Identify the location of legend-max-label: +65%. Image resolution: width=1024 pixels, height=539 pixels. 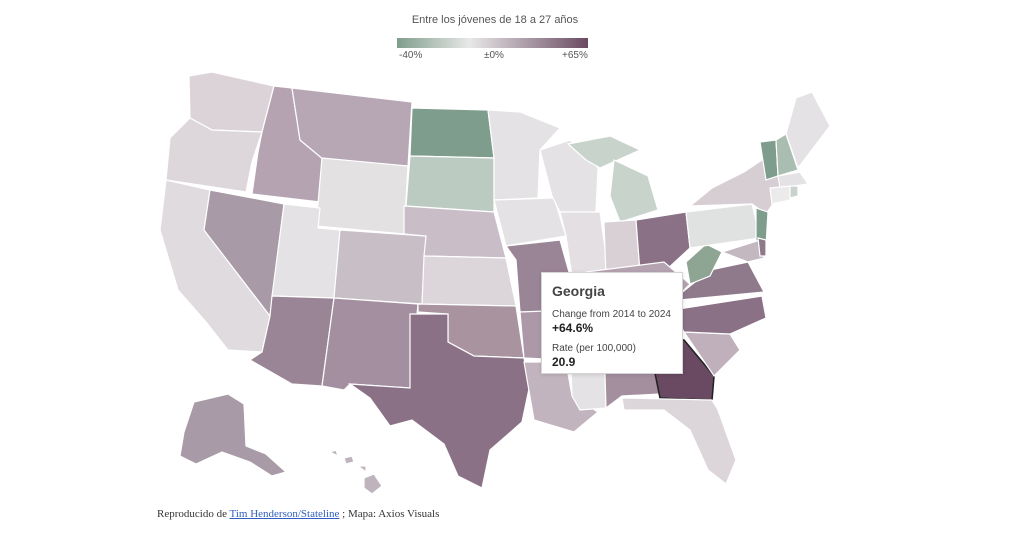
(575, 55).